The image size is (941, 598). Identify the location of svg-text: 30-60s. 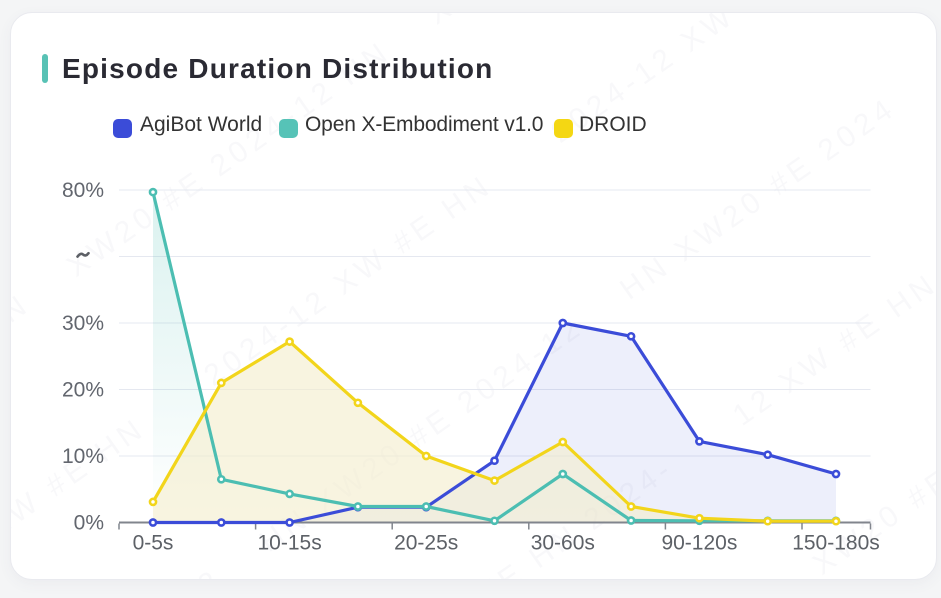
(563, 543).